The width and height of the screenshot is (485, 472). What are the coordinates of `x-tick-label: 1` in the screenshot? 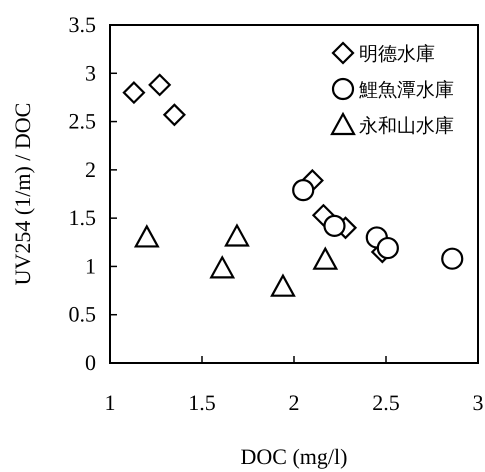 It's located at (110, 402).